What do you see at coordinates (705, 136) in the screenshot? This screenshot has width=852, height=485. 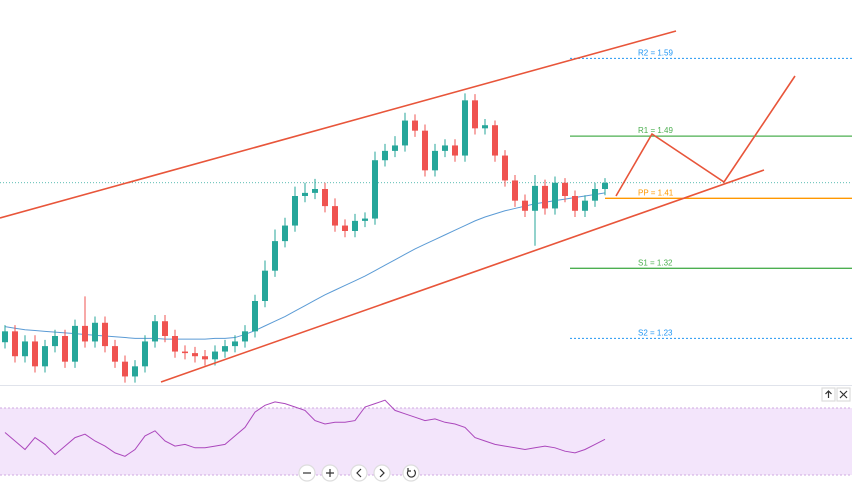 I see `projection` at bounding box center [705, 136].